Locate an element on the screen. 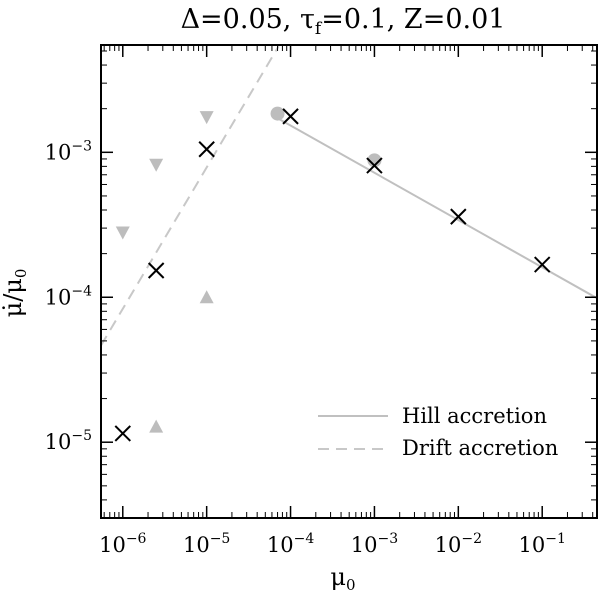 This screenshot has width=600, height=595. x-tick-label: 10⁻³ is located at coordinates (374, 544).